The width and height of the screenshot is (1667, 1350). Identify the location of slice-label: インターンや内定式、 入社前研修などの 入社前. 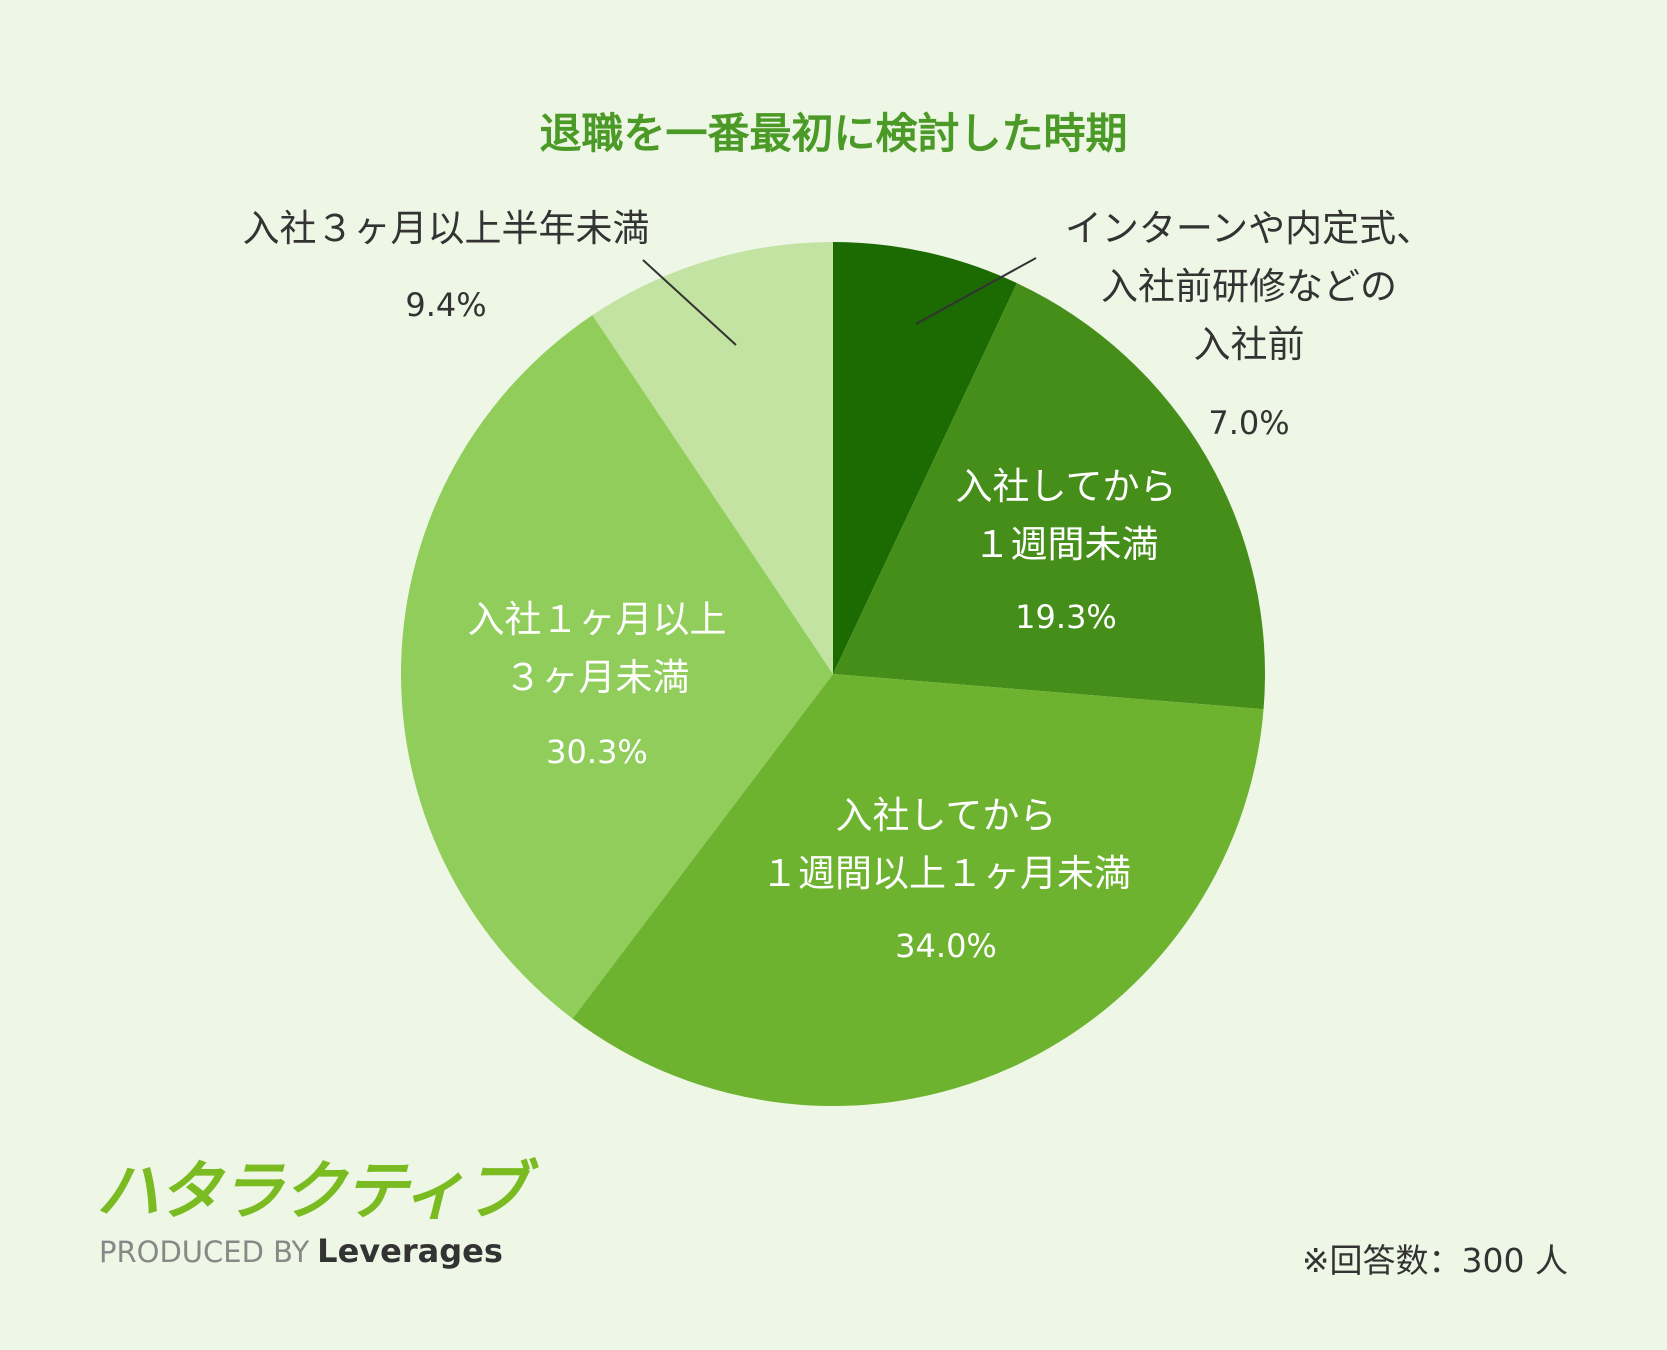
(1249, 286).